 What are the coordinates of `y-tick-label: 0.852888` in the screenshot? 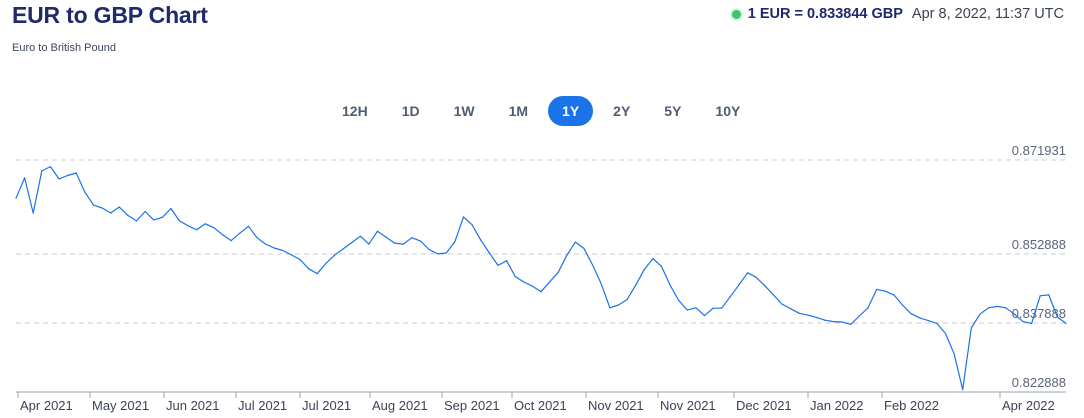 It's located at (1039, 244).